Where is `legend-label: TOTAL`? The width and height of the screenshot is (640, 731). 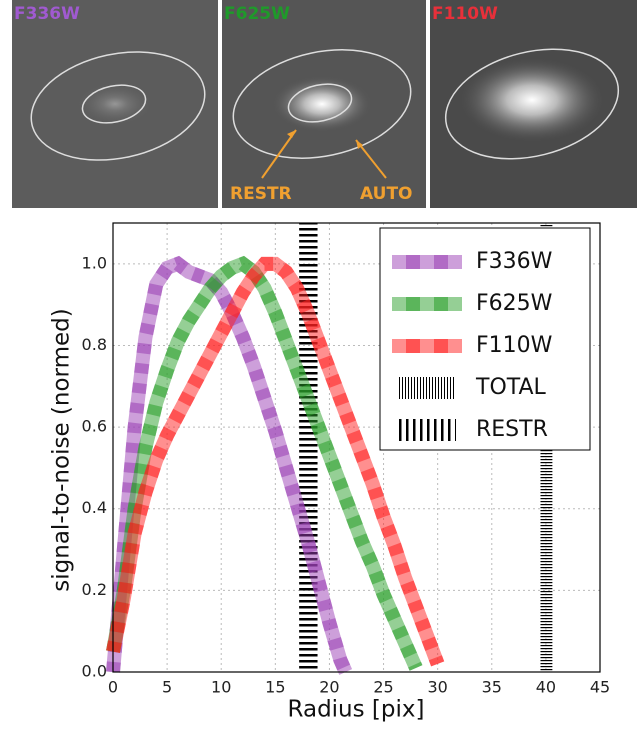 legend-label: TOTAL is located at coordinates (511, 387).